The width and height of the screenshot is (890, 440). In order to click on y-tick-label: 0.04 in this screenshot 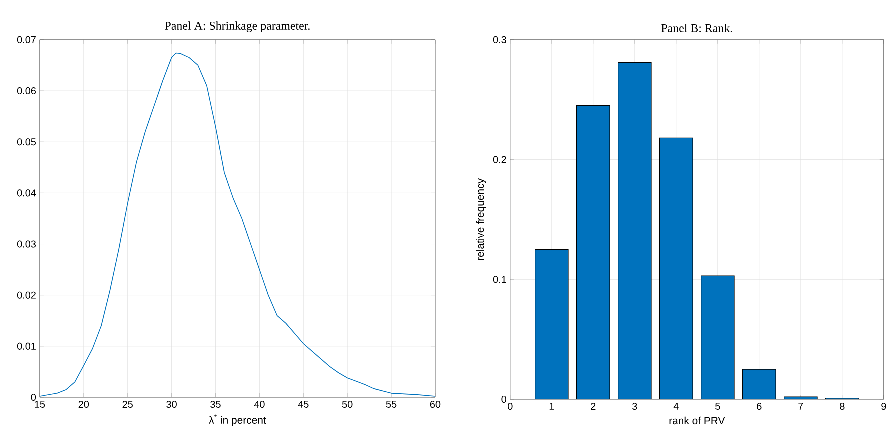, I will do `click(26, 192)`.